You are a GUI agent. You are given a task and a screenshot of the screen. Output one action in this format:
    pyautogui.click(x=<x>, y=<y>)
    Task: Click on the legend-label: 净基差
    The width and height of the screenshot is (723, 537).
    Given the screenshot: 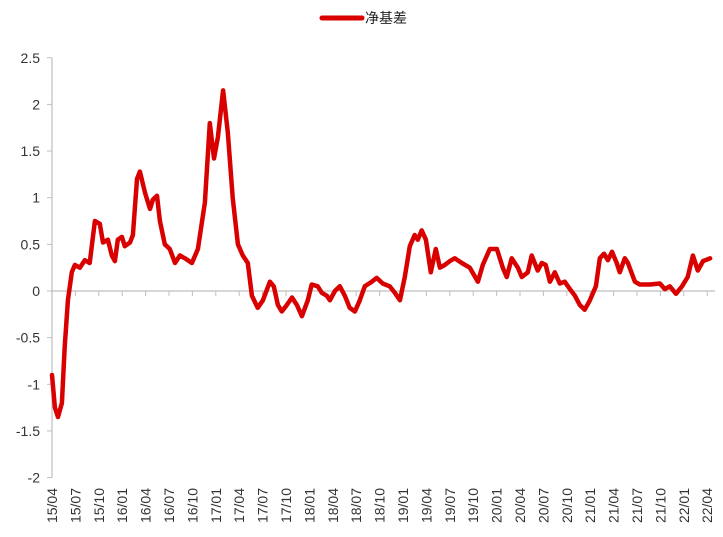 What is the action you would take?
    pyautogui.click(x=386, y=18)
    